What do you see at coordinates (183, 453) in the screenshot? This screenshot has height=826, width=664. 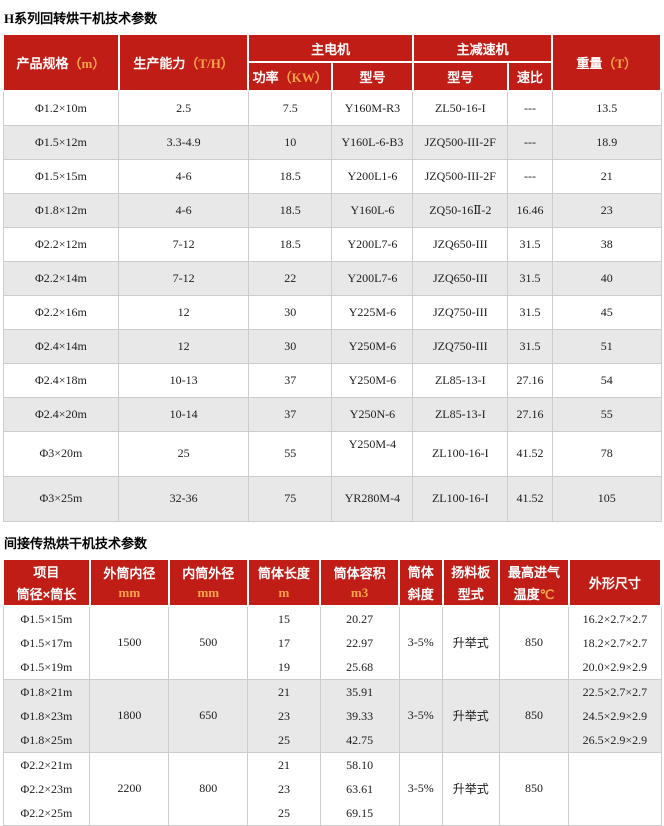 I see `cell-capacity: 25` at bounding box center [183, 453].